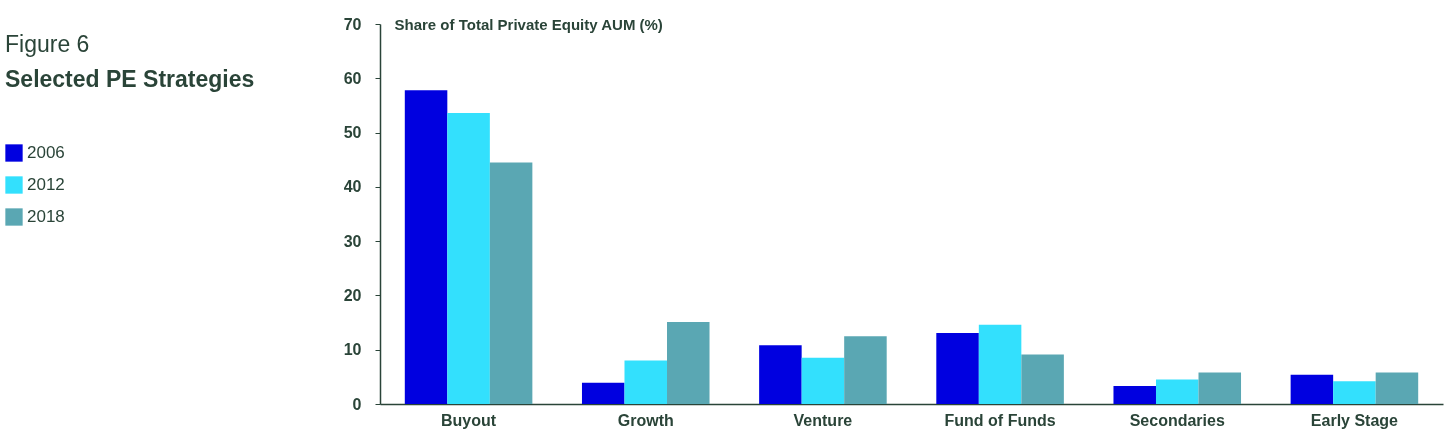 This screenshot has height=431, width=1450. I want to click on y-axis-title: Share of Total Private Equity AUM (%), so click(528, 24).